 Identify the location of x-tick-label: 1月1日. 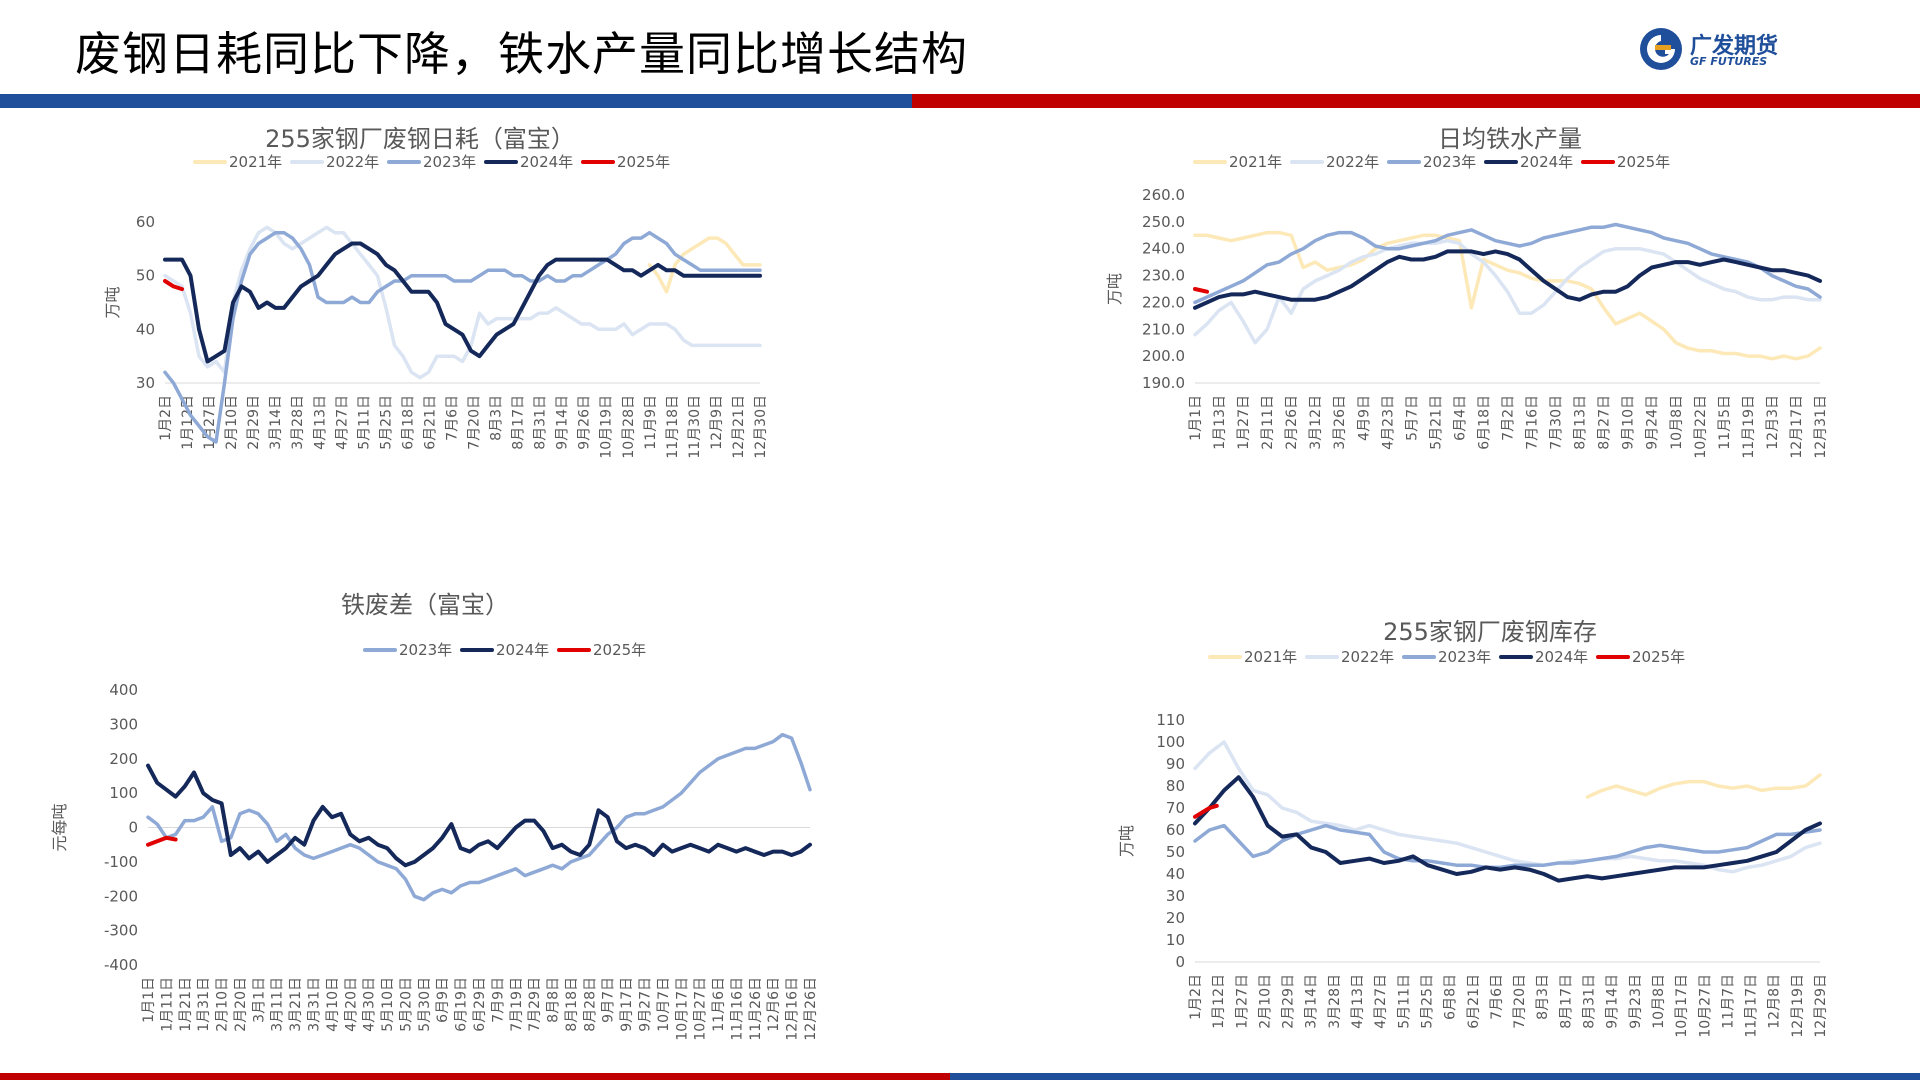
(149, 1000).